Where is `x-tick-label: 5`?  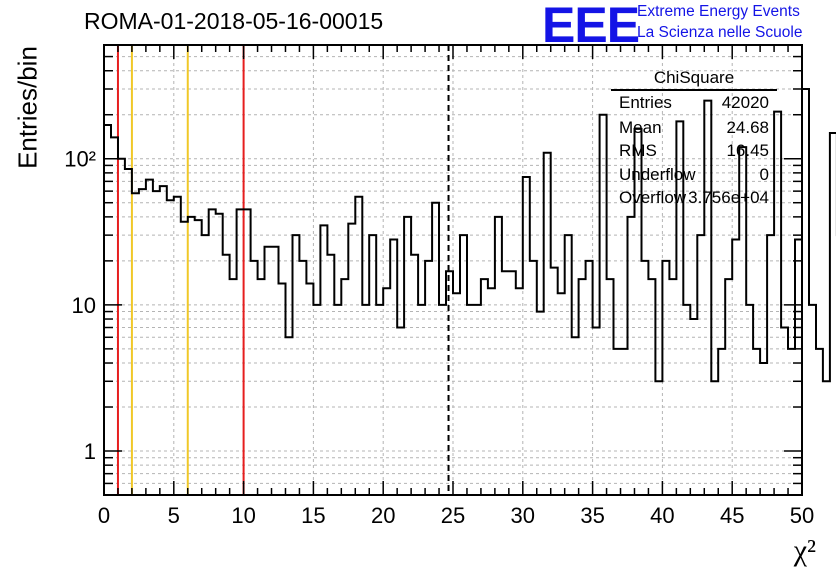
x-tick-label: 5 is located at coordinates (174, 515).